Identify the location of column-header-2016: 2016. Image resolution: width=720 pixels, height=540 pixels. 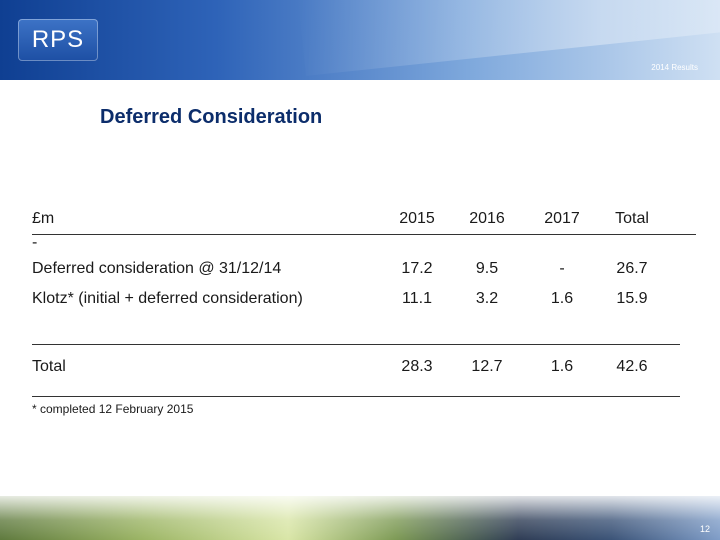
(487, 218).